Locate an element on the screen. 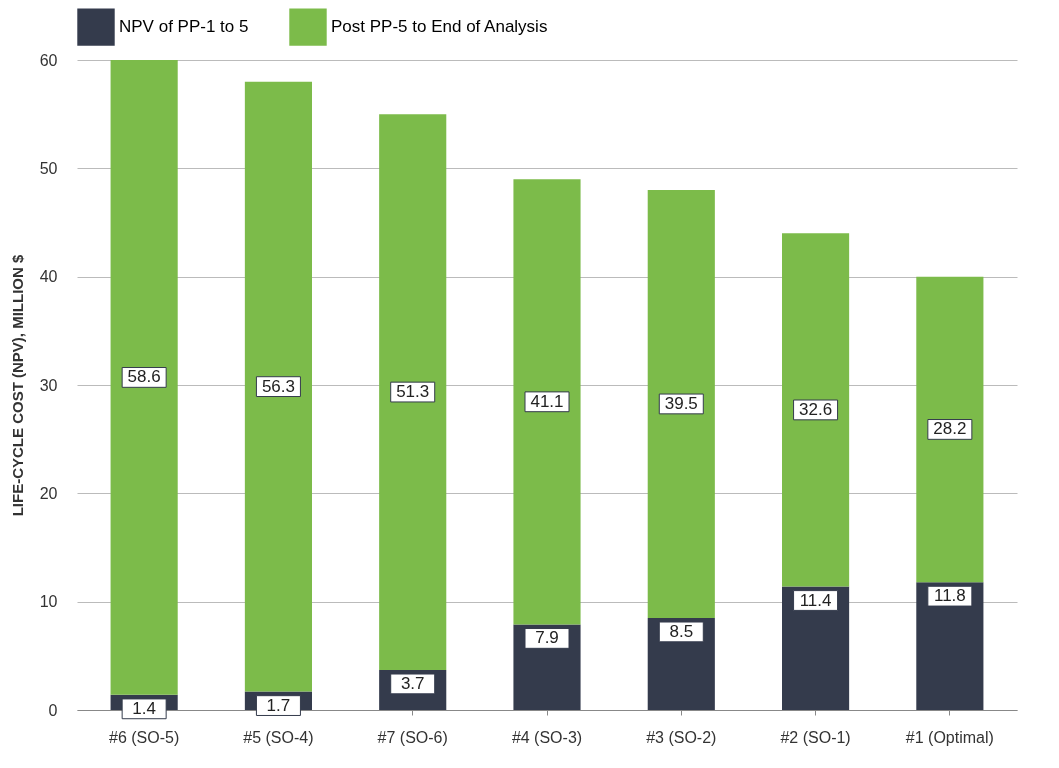 This screenshot has width=1059, height=768. data-label: 11.8 is located at coordinates (949, 596).